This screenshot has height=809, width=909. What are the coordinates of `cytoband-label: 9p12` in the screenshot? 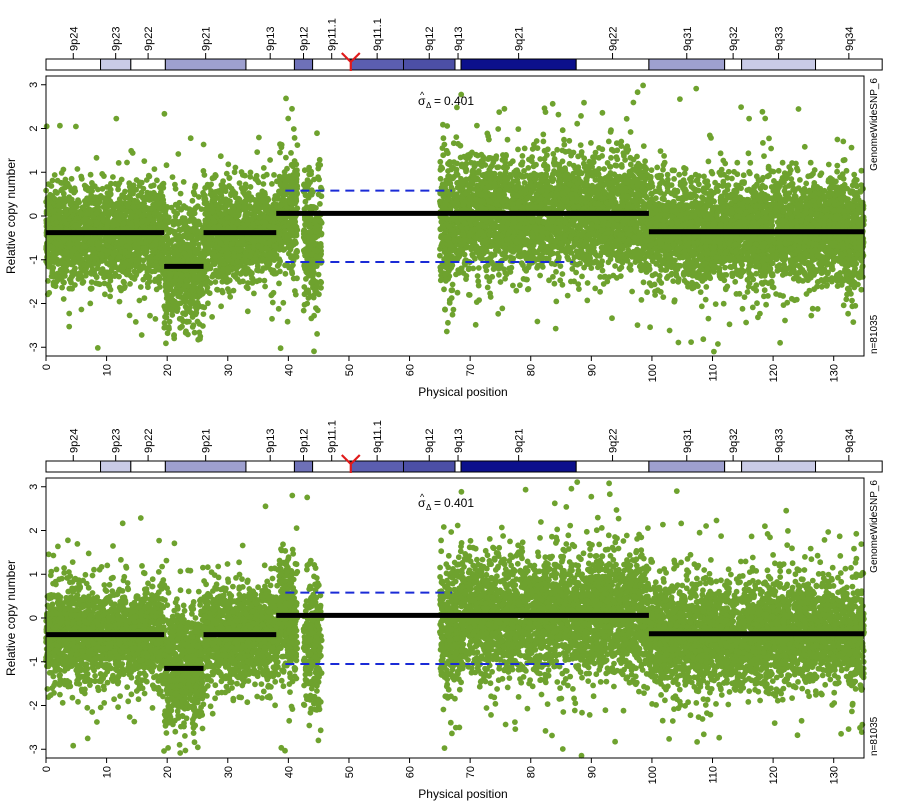 It's located at (305, 39).